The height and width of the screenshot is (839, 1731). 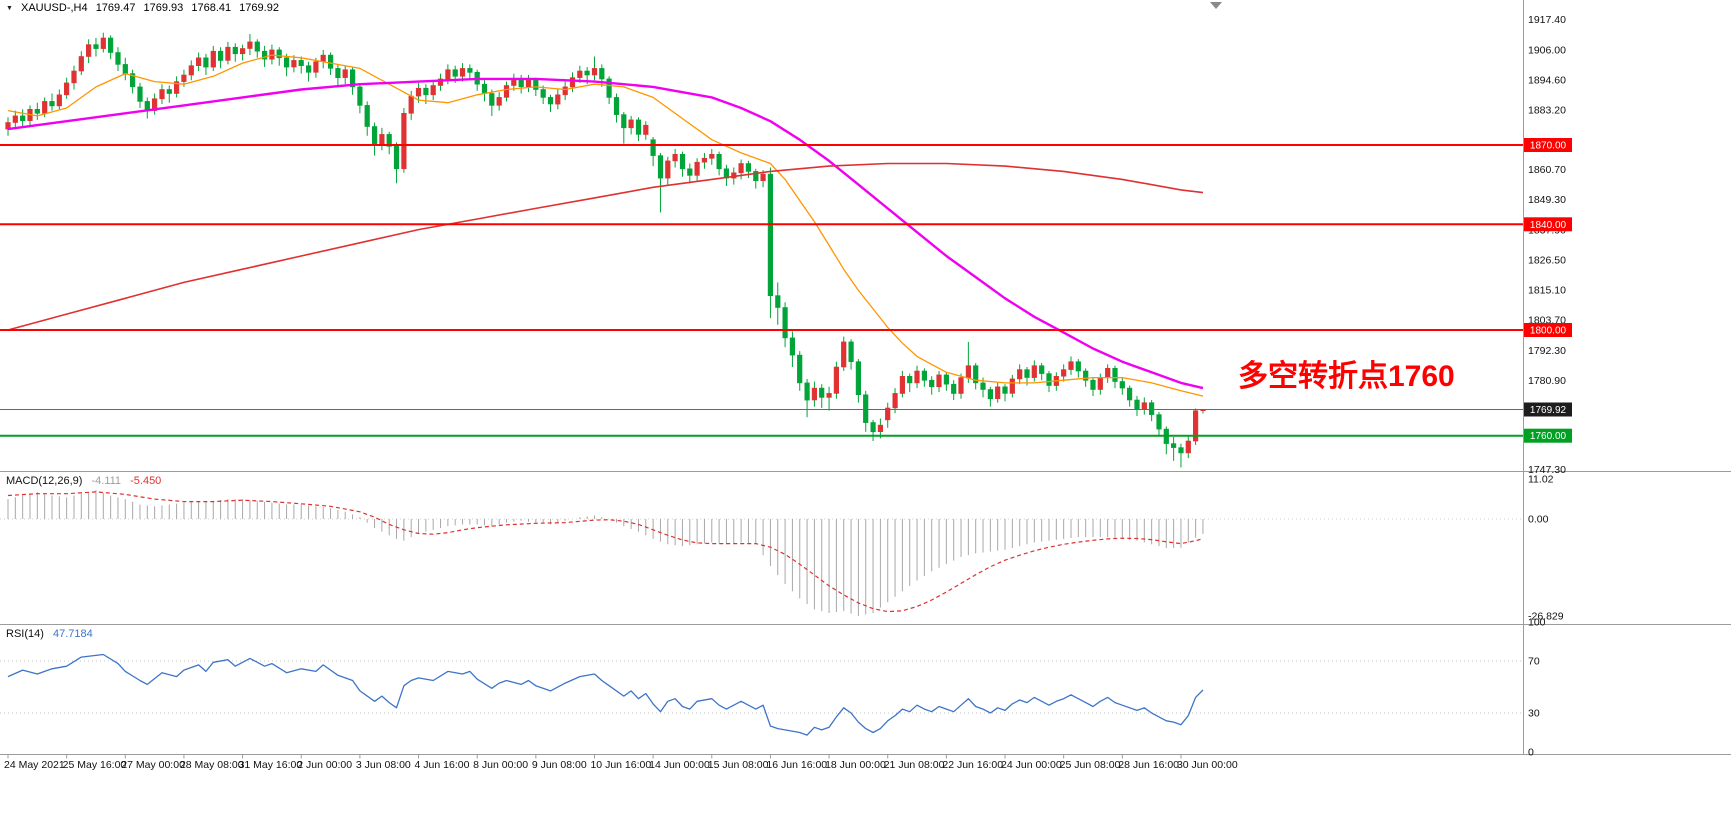 What do you see at coordinates (1547, 20) in the screenshot?
I see `price-axis-label: 1917.40` at bounding box center [1547, 20].